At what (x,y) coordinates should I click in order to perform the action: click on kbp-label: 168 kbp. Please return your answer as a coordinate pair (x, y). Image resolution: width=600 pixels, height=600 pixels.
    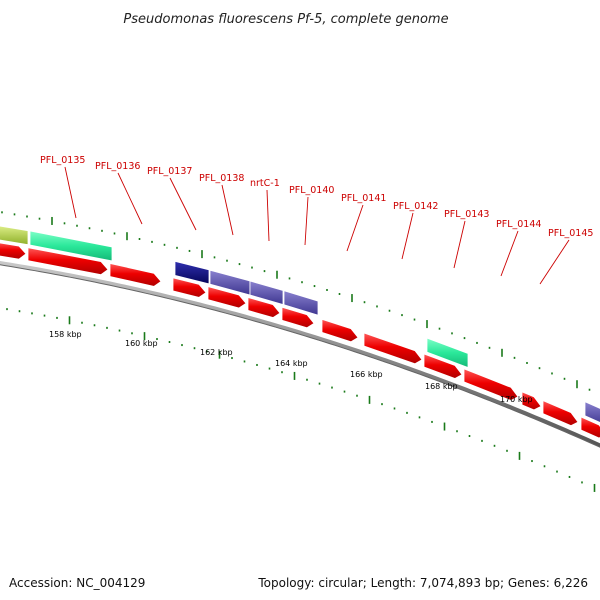
    Looking at the image, I should click on (441, 386).